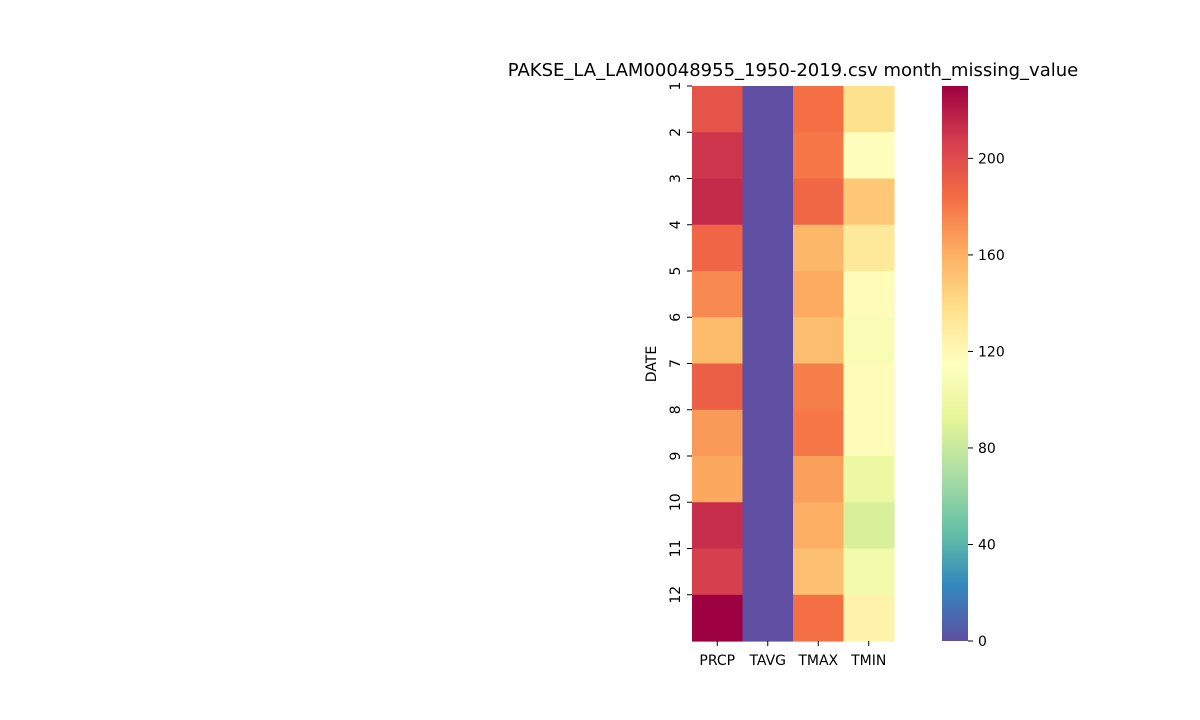 The image size is (1200, 720). I want to click on colorbar-tick-label: 40, so click(987, 545).